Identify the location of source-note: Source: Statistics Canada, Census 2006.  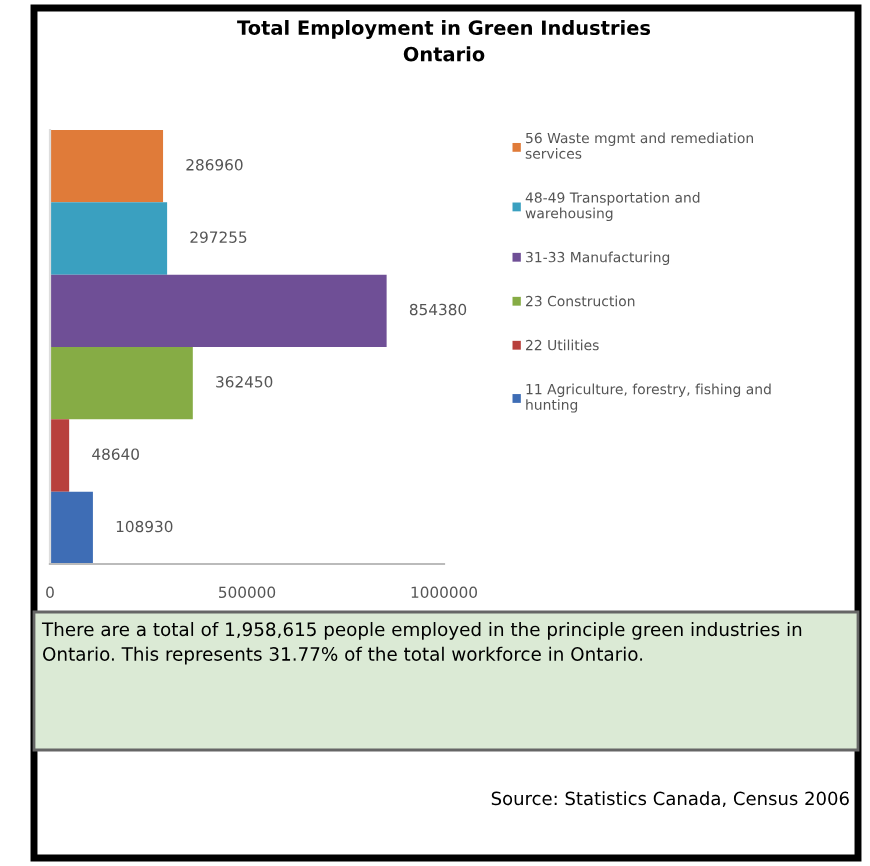
(670, 799).